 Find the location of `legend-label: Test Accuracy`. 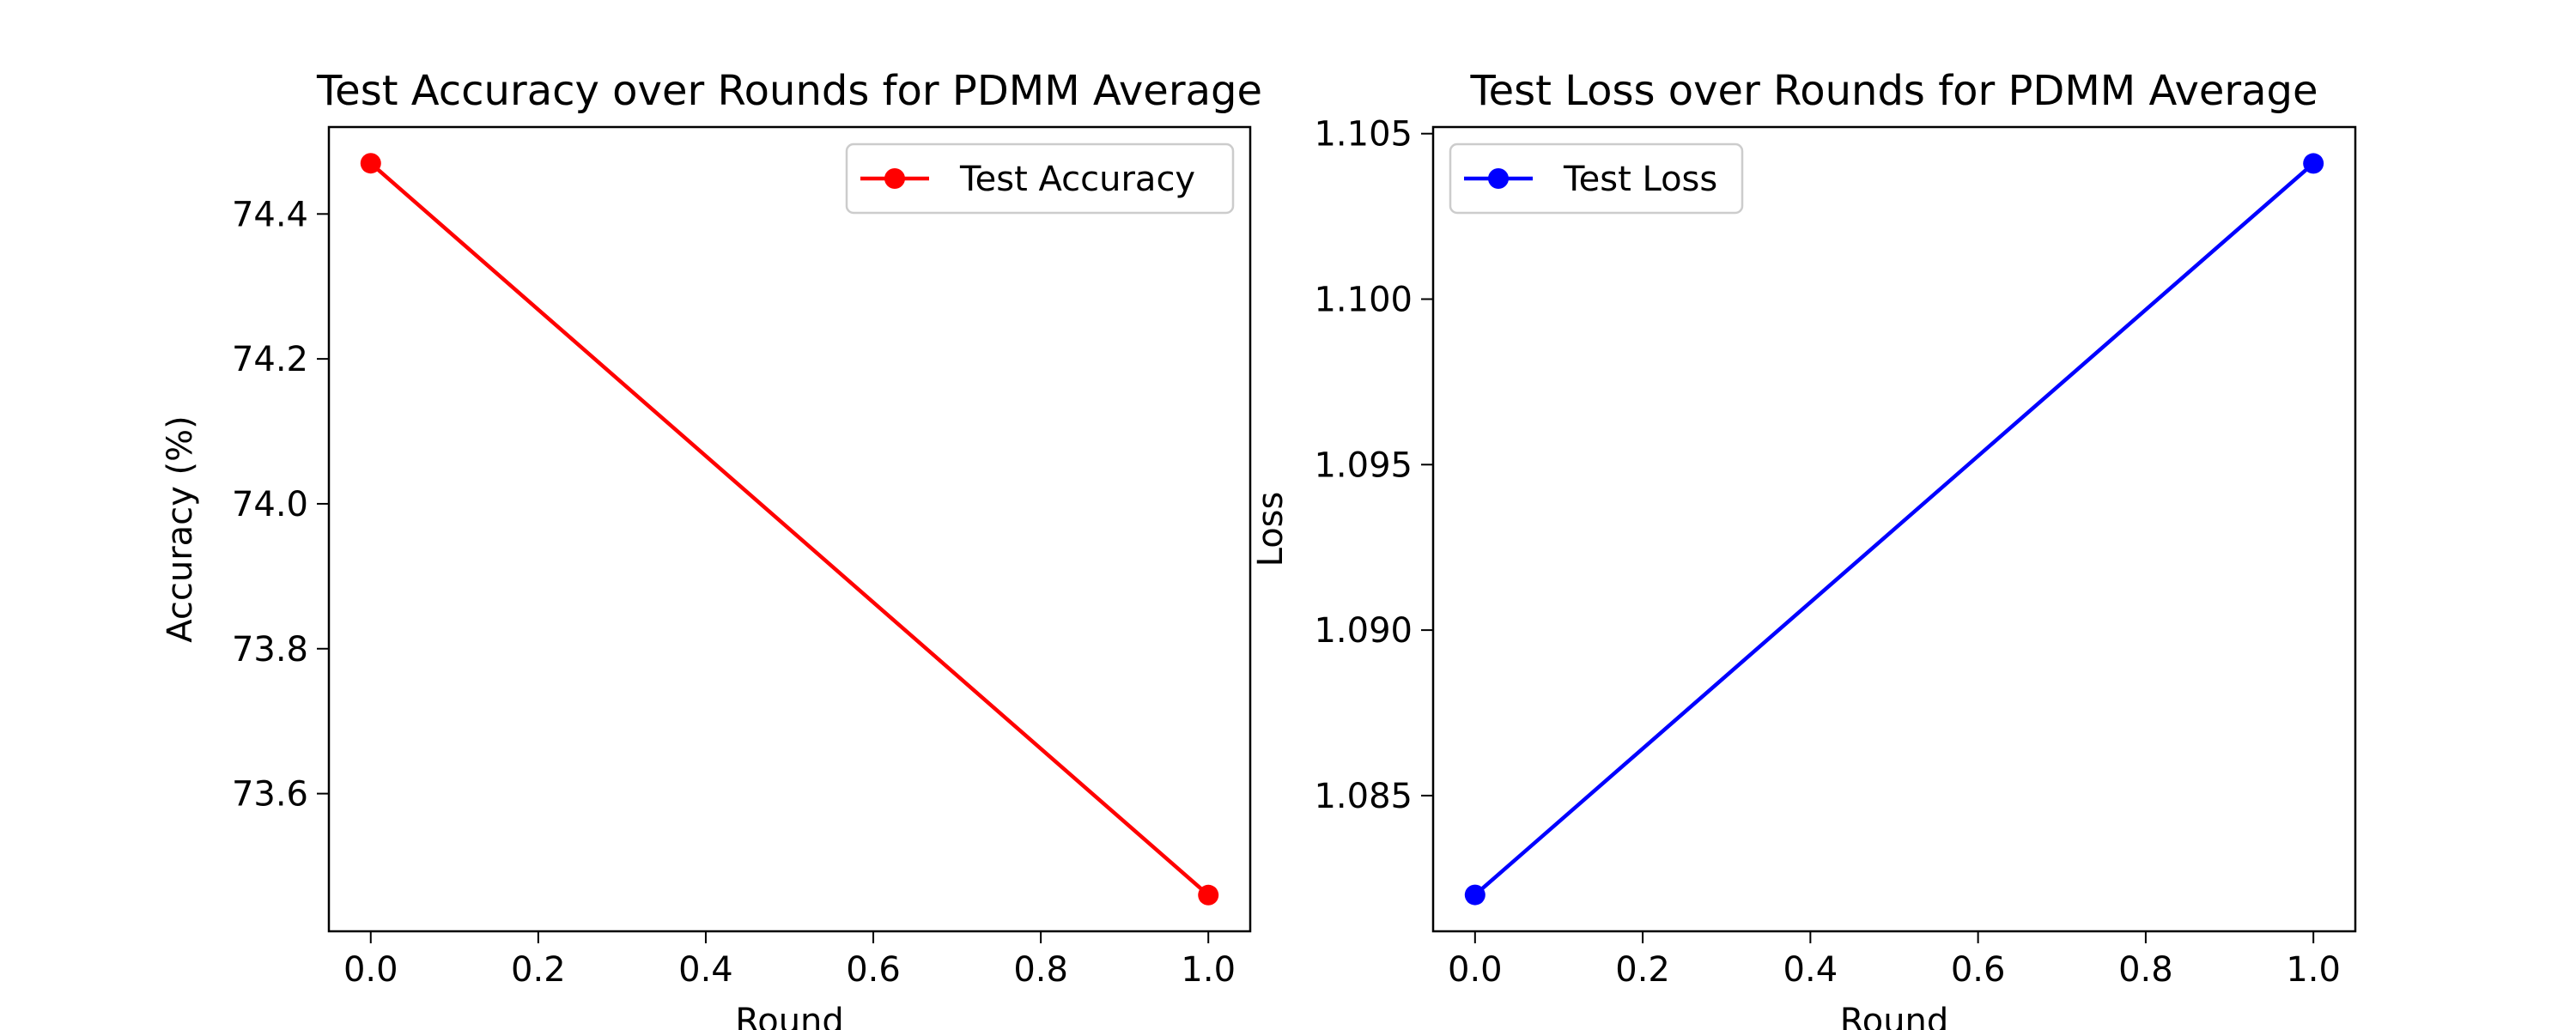

legend-label: Test Accuracy is located at coordinates (1077, 179).